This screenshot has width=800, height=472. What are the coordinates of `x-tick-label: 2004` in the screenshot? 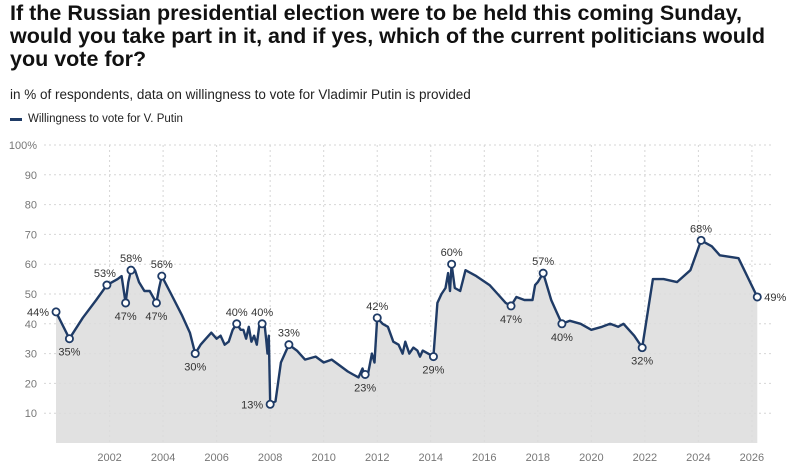 It's located at (163, 458).